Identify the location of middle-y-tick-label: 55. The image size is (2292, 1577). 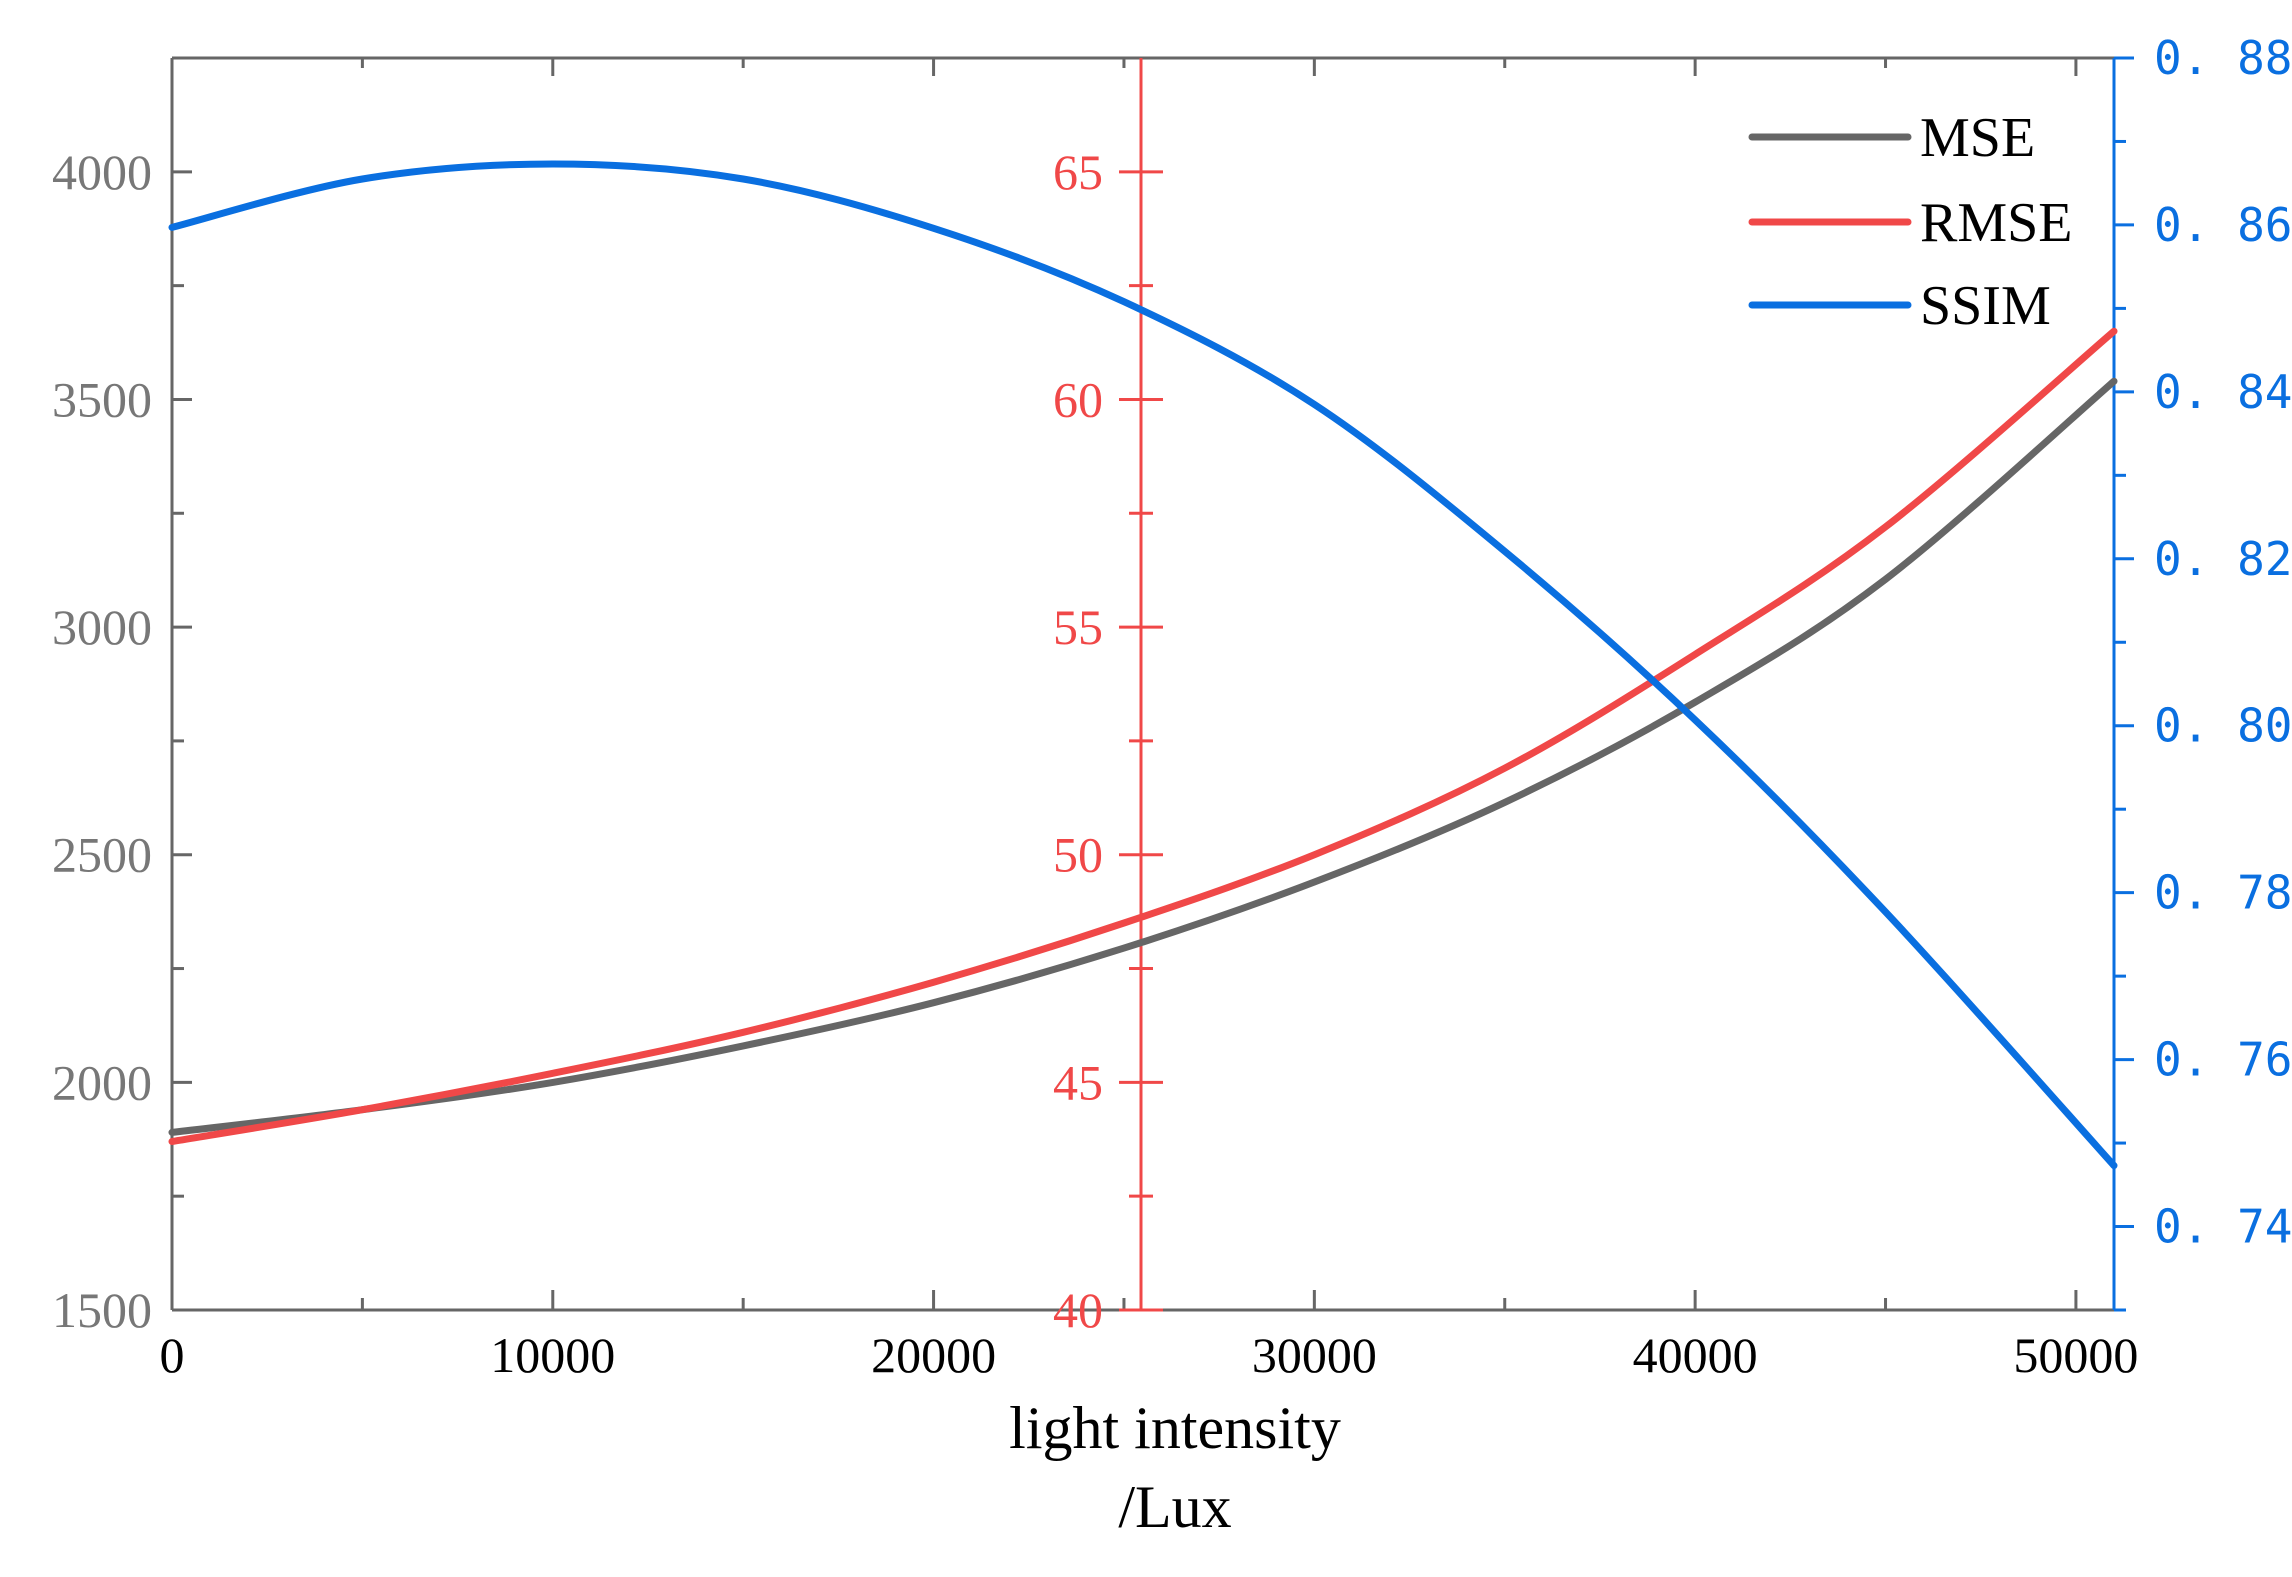
(1078, 627).